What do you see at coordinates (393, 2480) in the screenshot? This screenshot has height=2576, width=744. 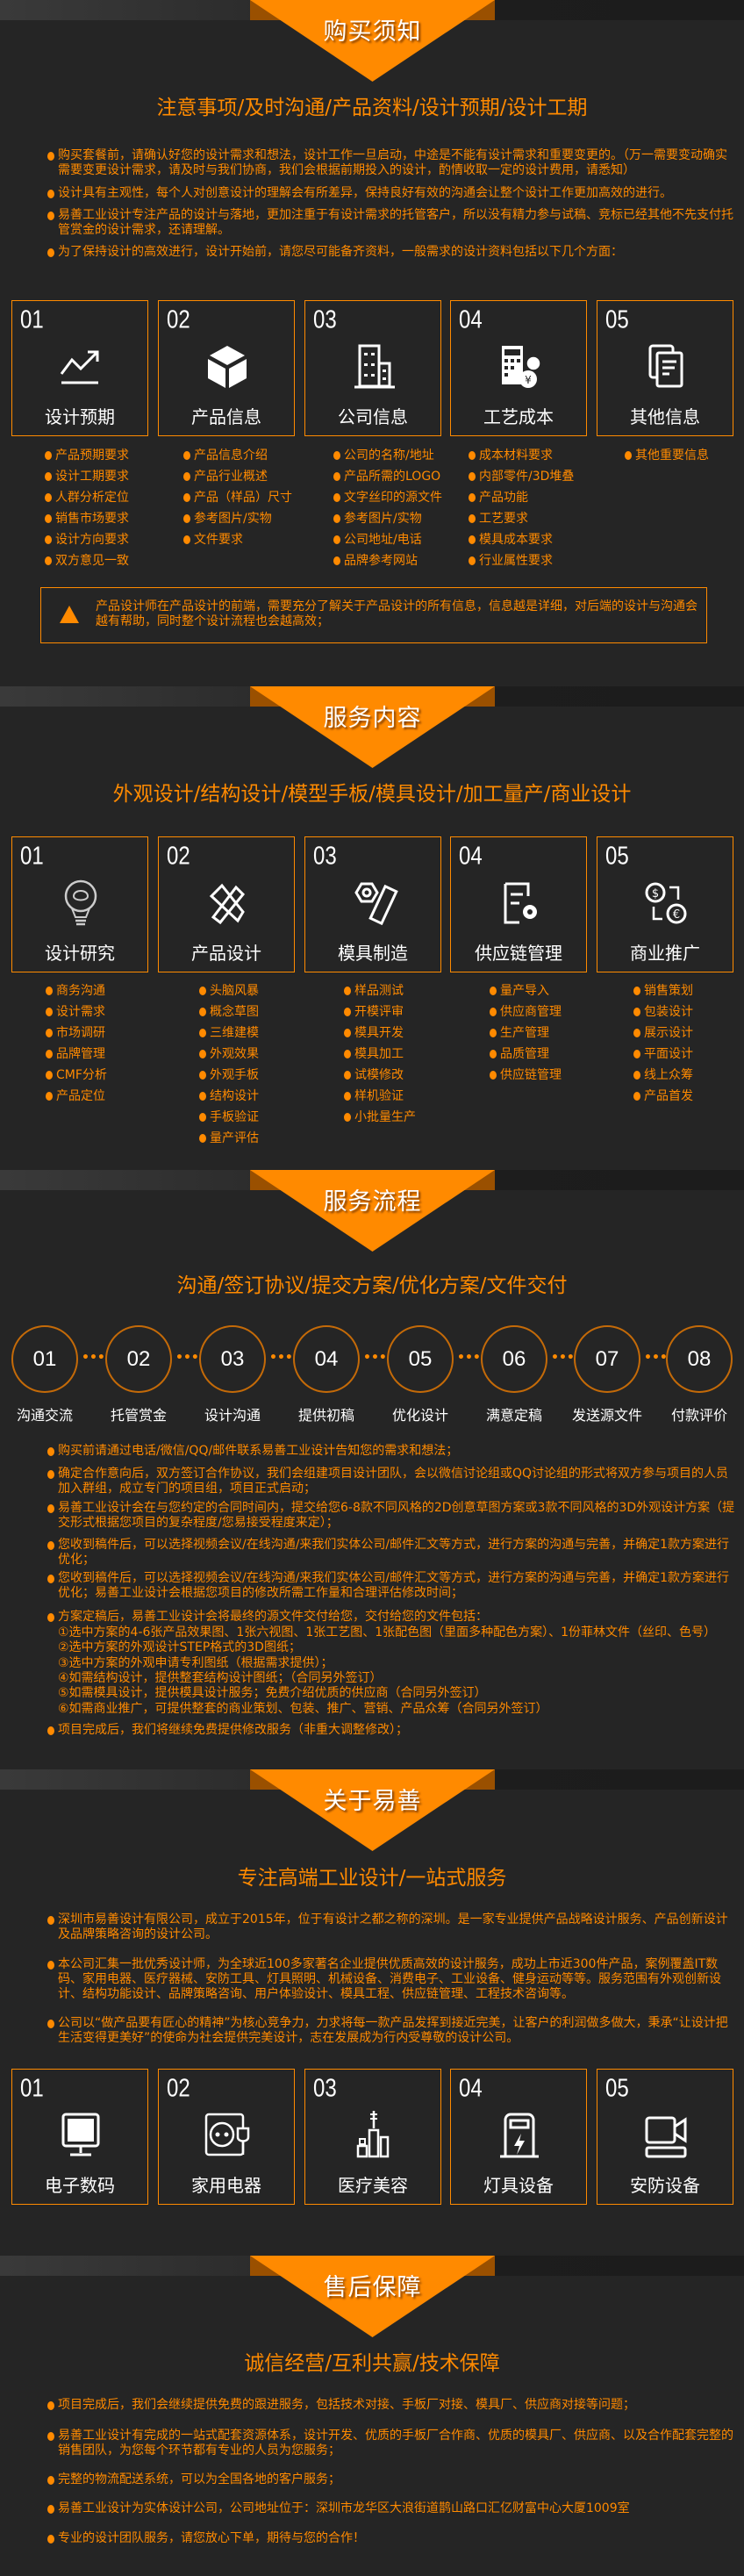 I see `bullet-item: 完整的物流配送系统，可以为全国各地的客户服务；` at bounding box center [393, 2480].